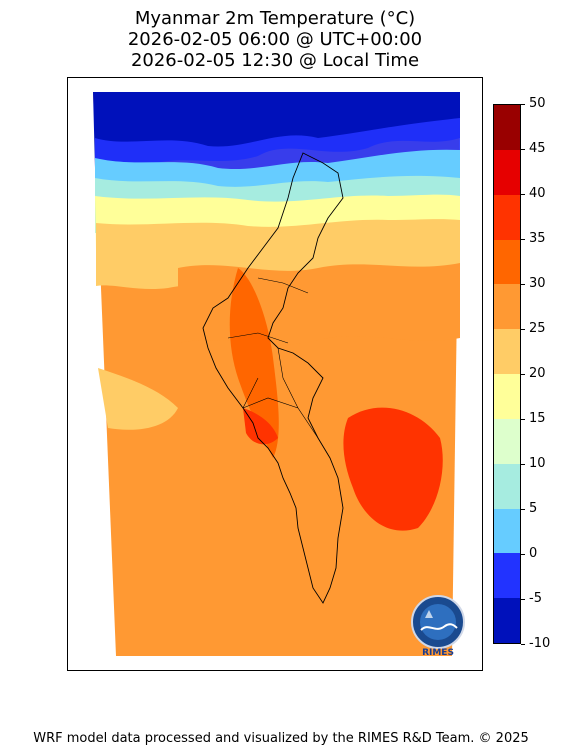  I want to click on title-line-1: Myanmar 2m Temperature (°C), so click(275, 18).